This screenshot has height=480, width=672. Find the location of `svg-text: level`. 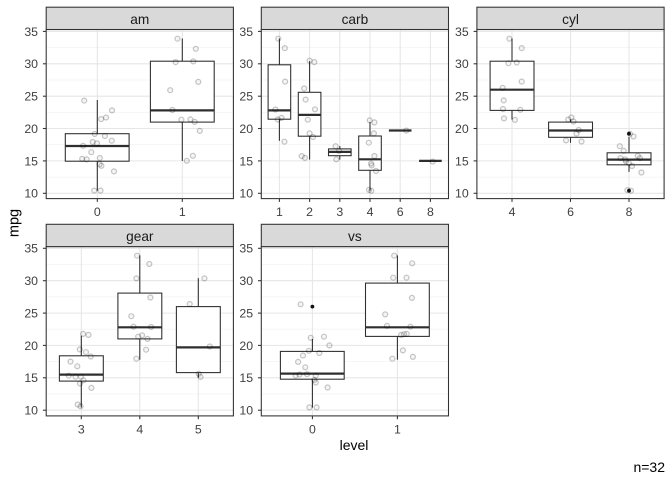

svg-text: level is located at coordinates (354, 445).